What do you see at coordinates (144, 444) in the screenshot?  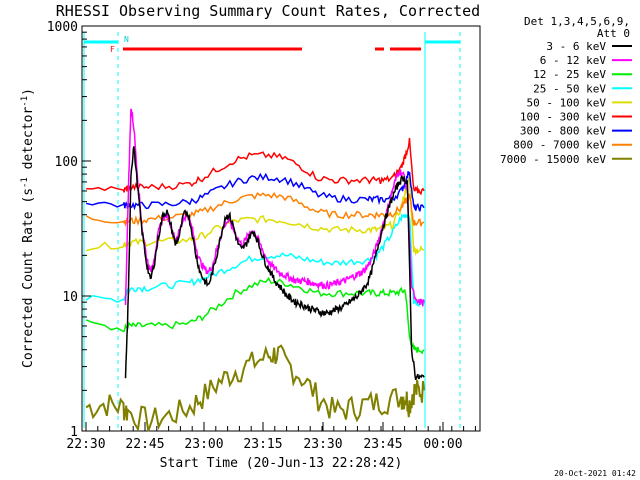 I see `x-tick-label: 22:45` at bounding box center [144, 444].